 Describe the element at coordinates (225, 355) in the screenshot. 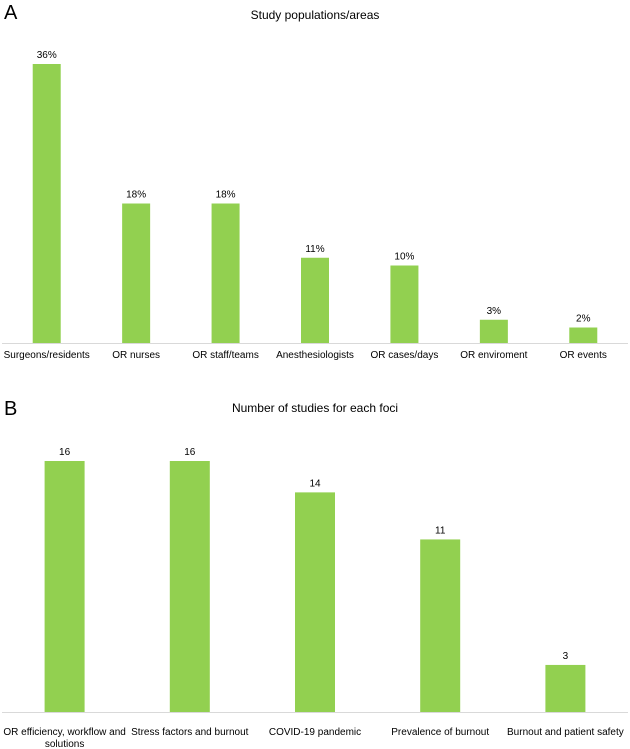

I see `chart-a-tick-label-3: OR staff/teams` at that location.